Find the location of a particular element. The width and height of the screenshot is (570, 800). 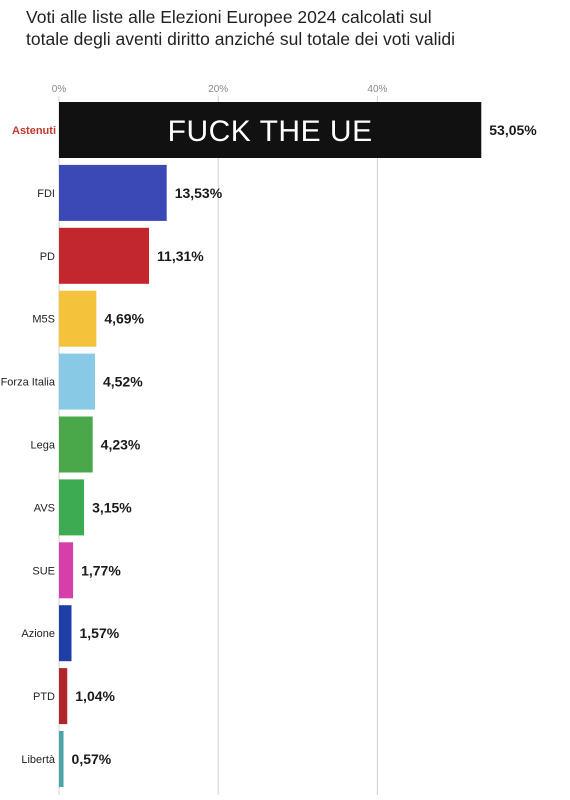

category-label: PD is located at coordinates (47, 257).